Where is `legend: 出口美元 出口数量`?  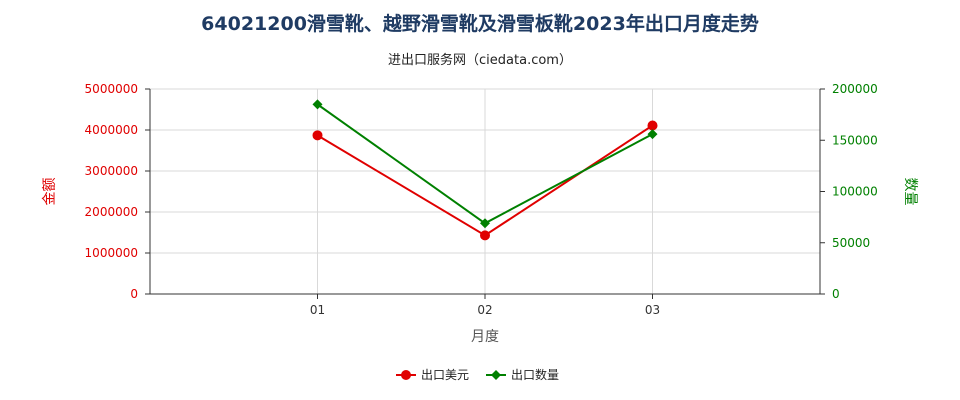
legend: 出口美元 出口数量 is located at coordinates (477, 374).